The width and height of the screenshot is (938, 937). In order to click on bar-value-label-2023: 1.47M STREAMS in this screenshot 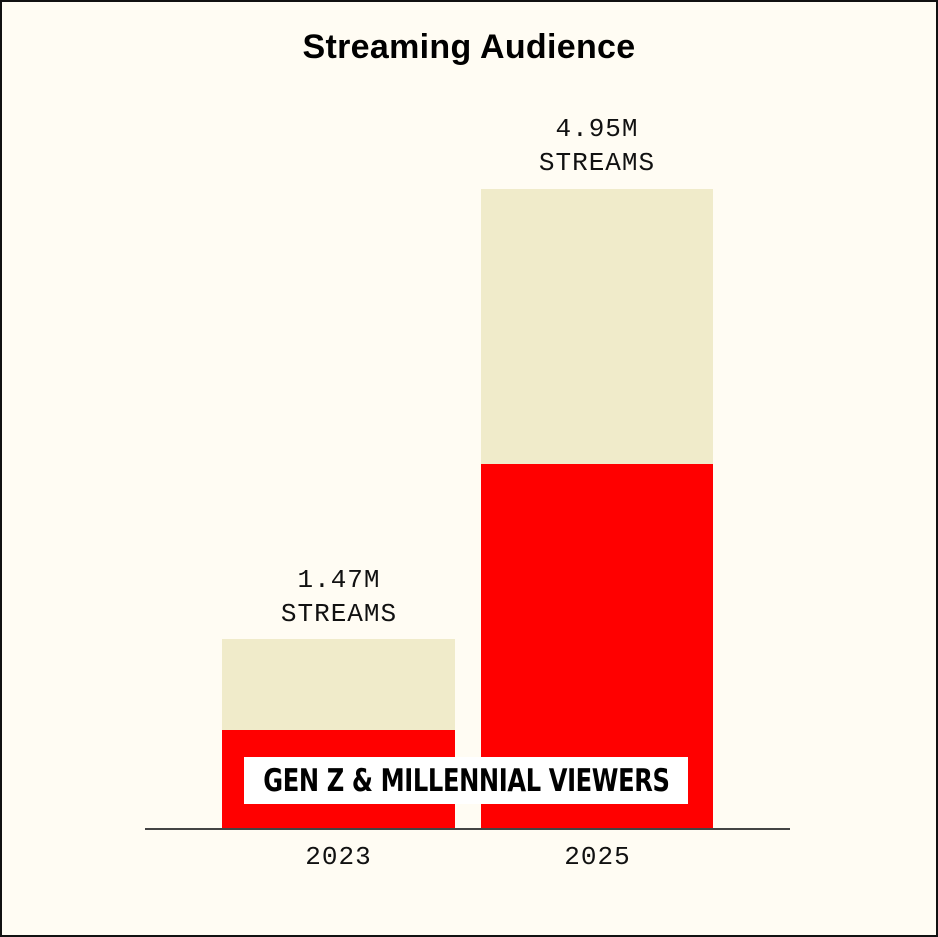, I will do `click(339, 597)`.